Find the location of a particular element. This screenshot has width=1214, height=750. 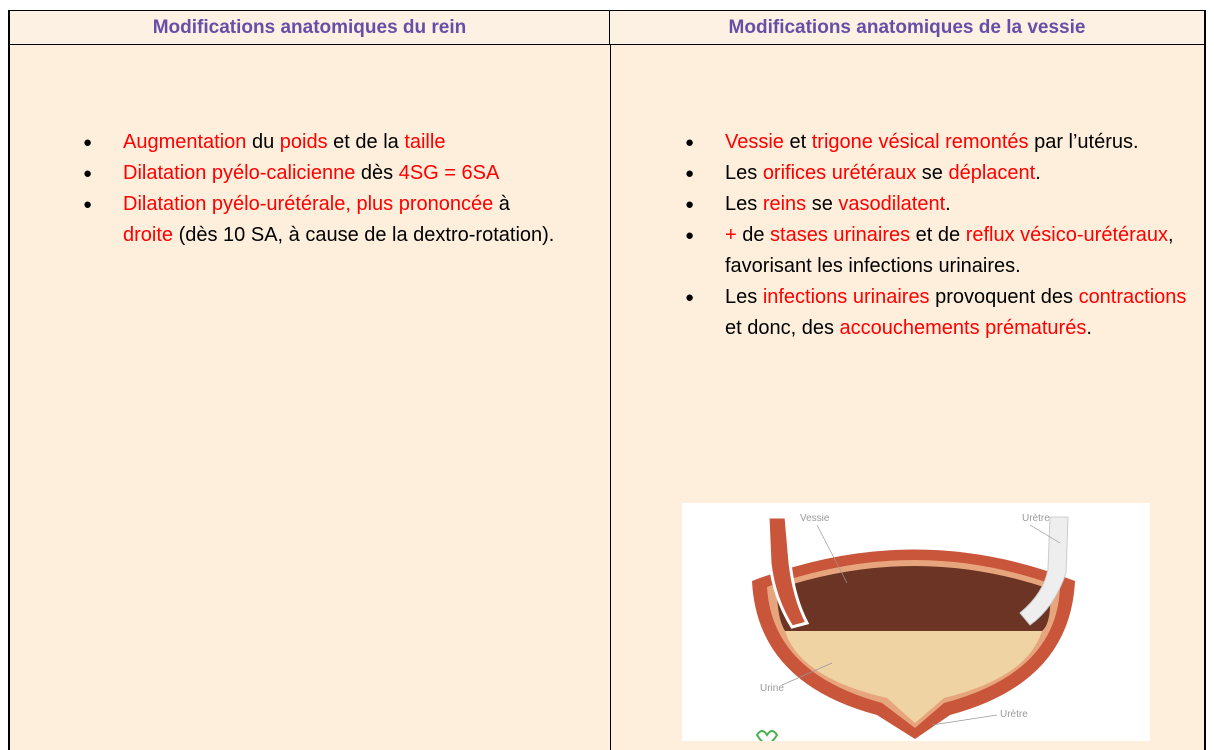

bladder-figure: Vessie Urètre Urine Urètre is located at coordinates (916, 622).